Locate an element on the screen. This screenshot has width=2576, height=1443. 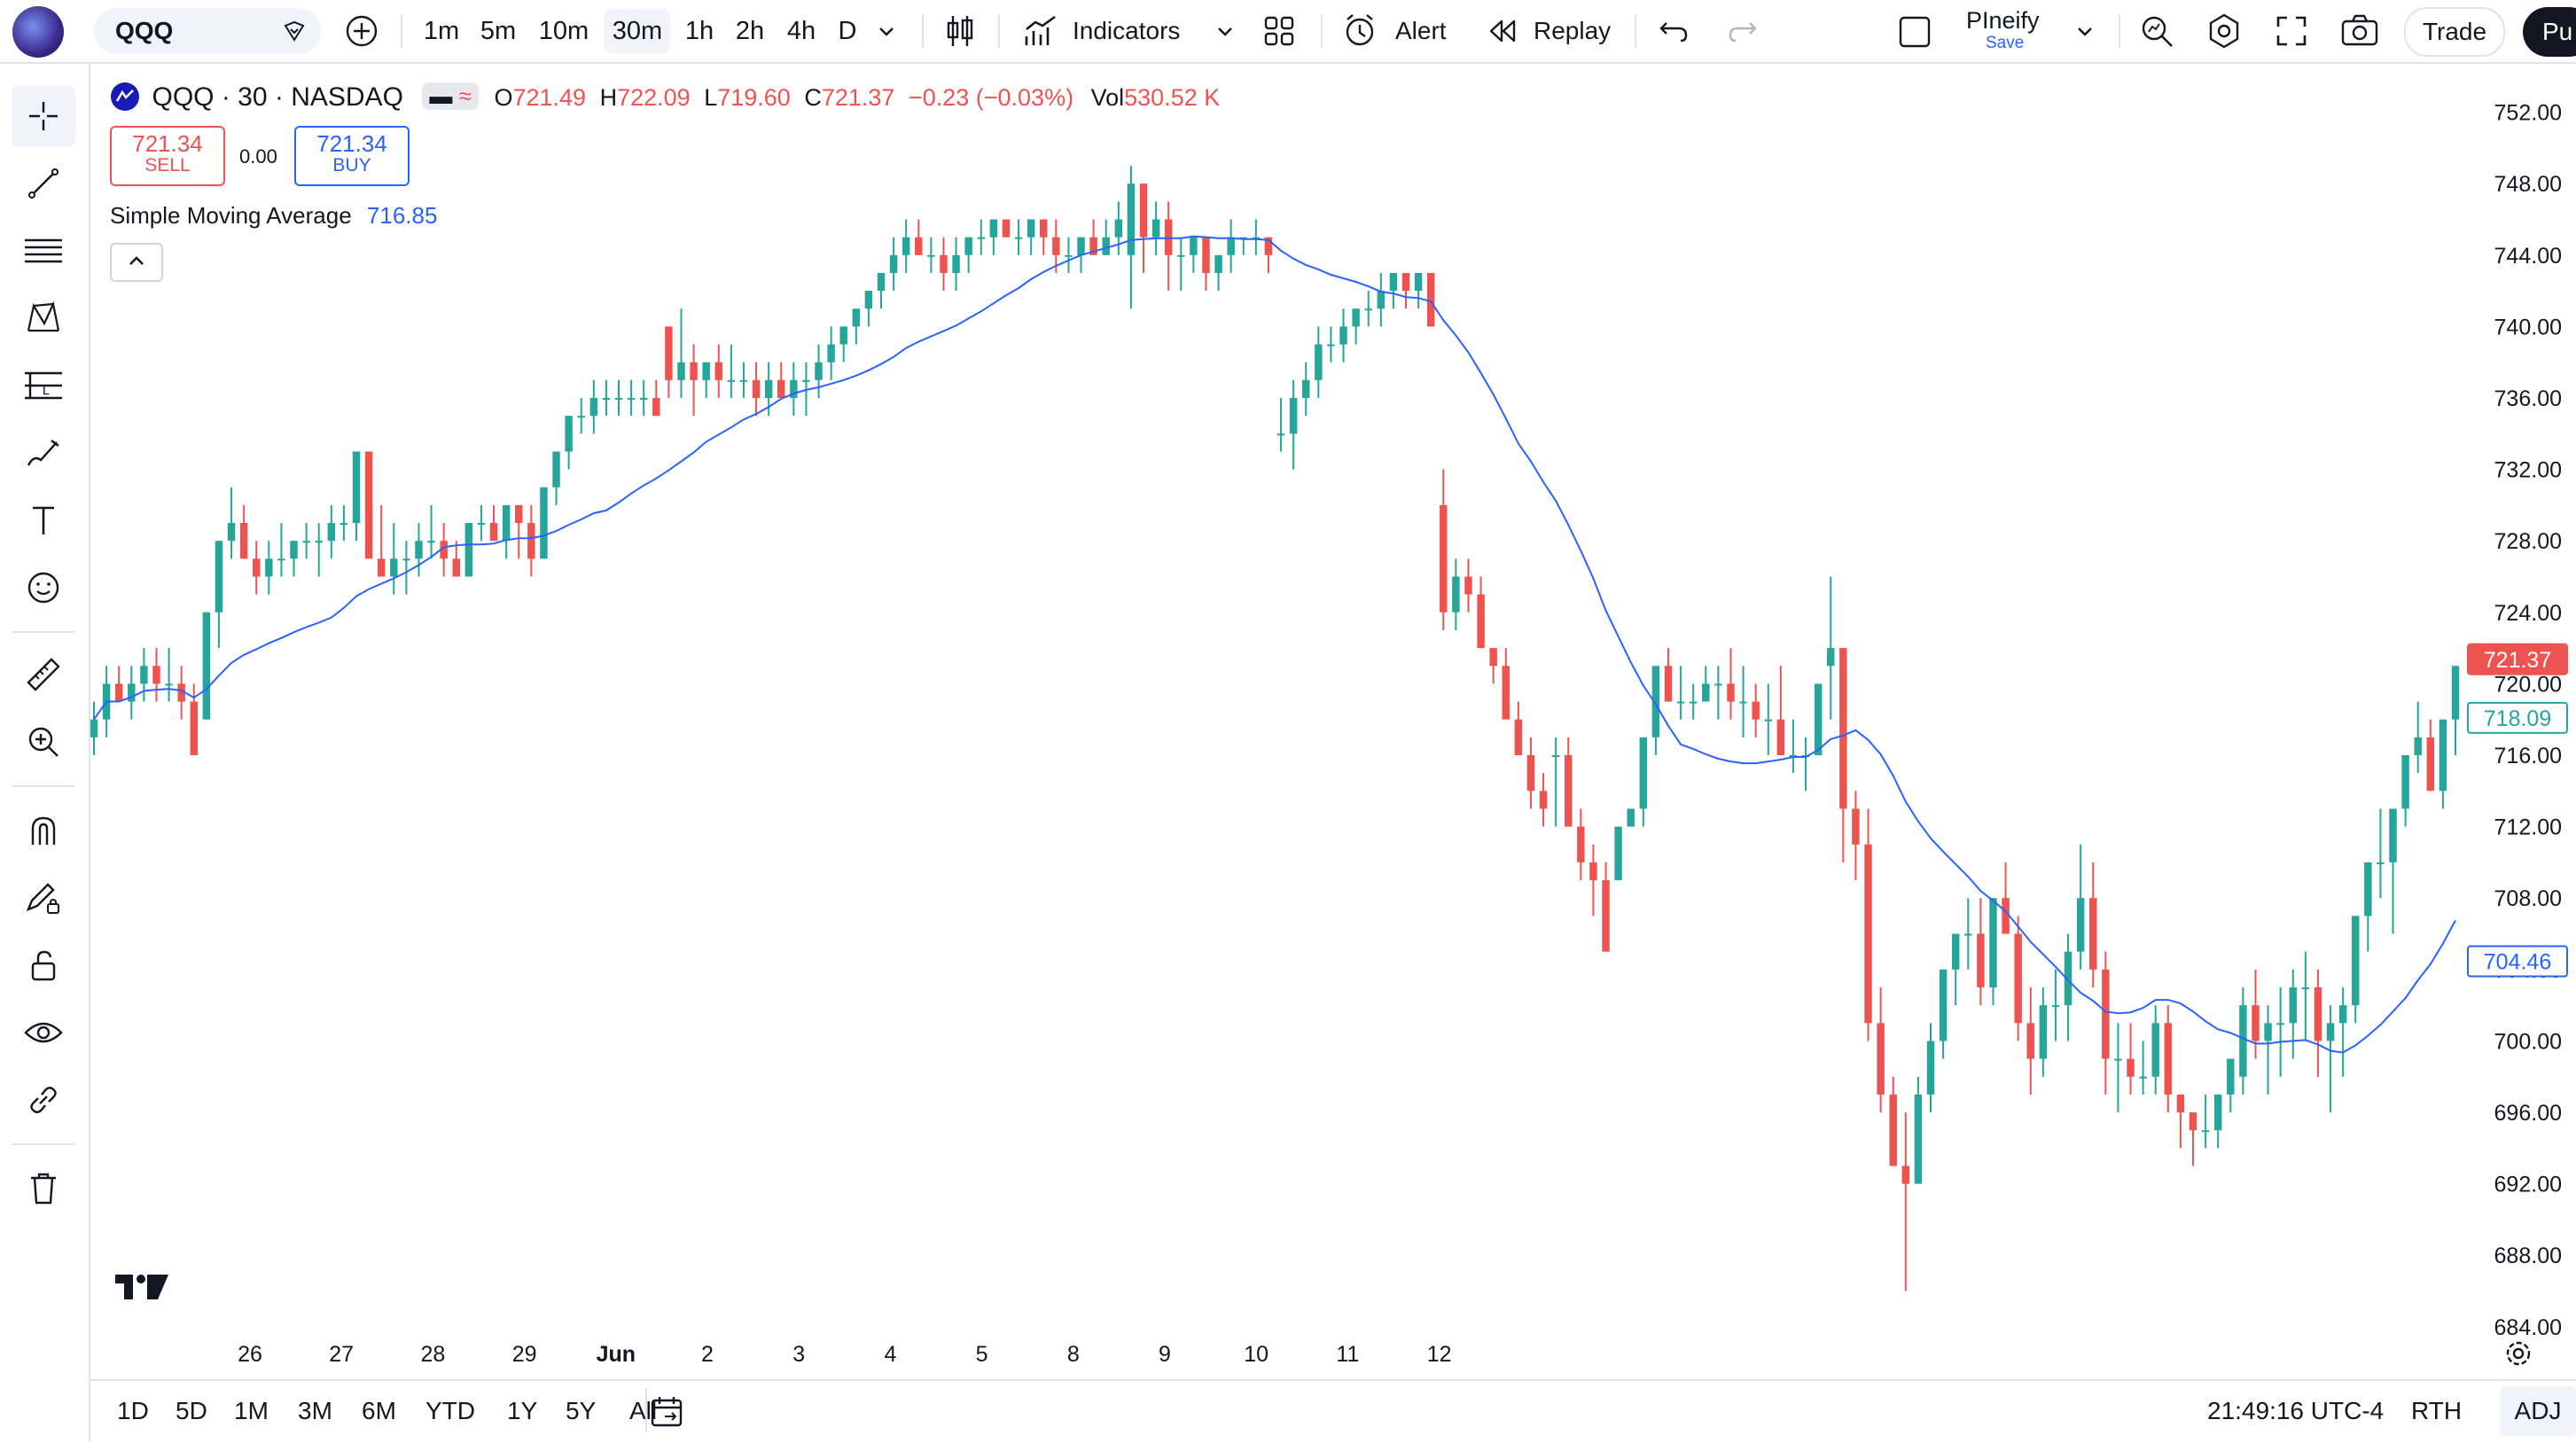
interval-10m: 10m is located at coordinates (563, 31).